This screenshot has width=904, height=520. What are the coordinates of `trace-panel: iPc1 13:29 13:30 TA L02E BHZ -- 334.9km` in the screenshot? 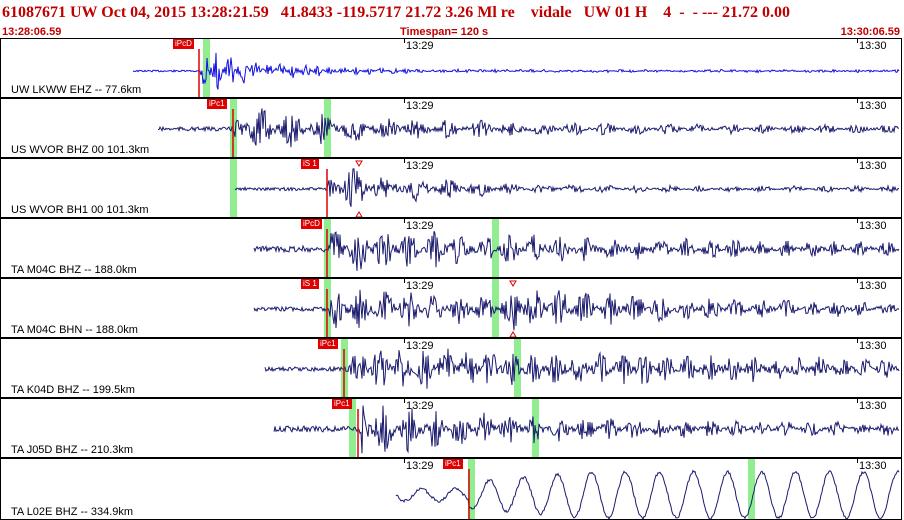 It's located at (451, 489).